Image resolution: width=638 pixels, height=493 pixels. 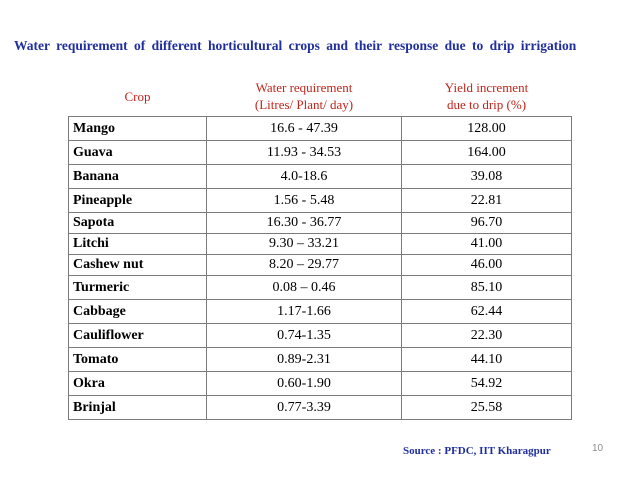 What do you see at coordinates (486, 152) in the screenshot?
I see `yield-increment: 164.00` at bounding box center [486, 152].